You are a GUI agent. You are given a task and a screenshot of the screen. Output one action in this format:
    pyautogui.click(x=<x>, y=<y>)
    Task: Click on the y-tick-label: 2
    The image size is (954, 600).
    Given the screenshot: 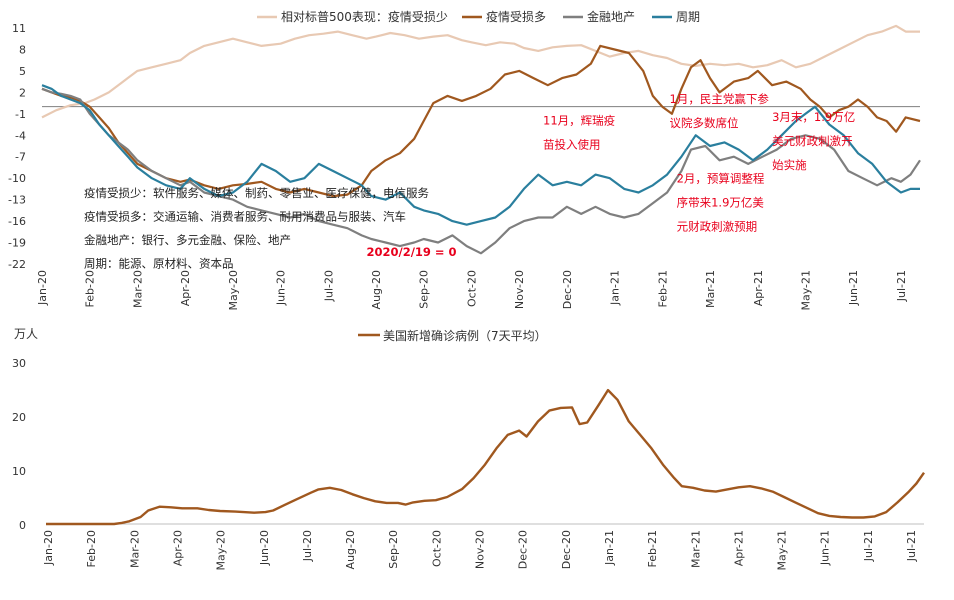 What is the action you would take?
    pyautogui.click(x=22, y=92)
    